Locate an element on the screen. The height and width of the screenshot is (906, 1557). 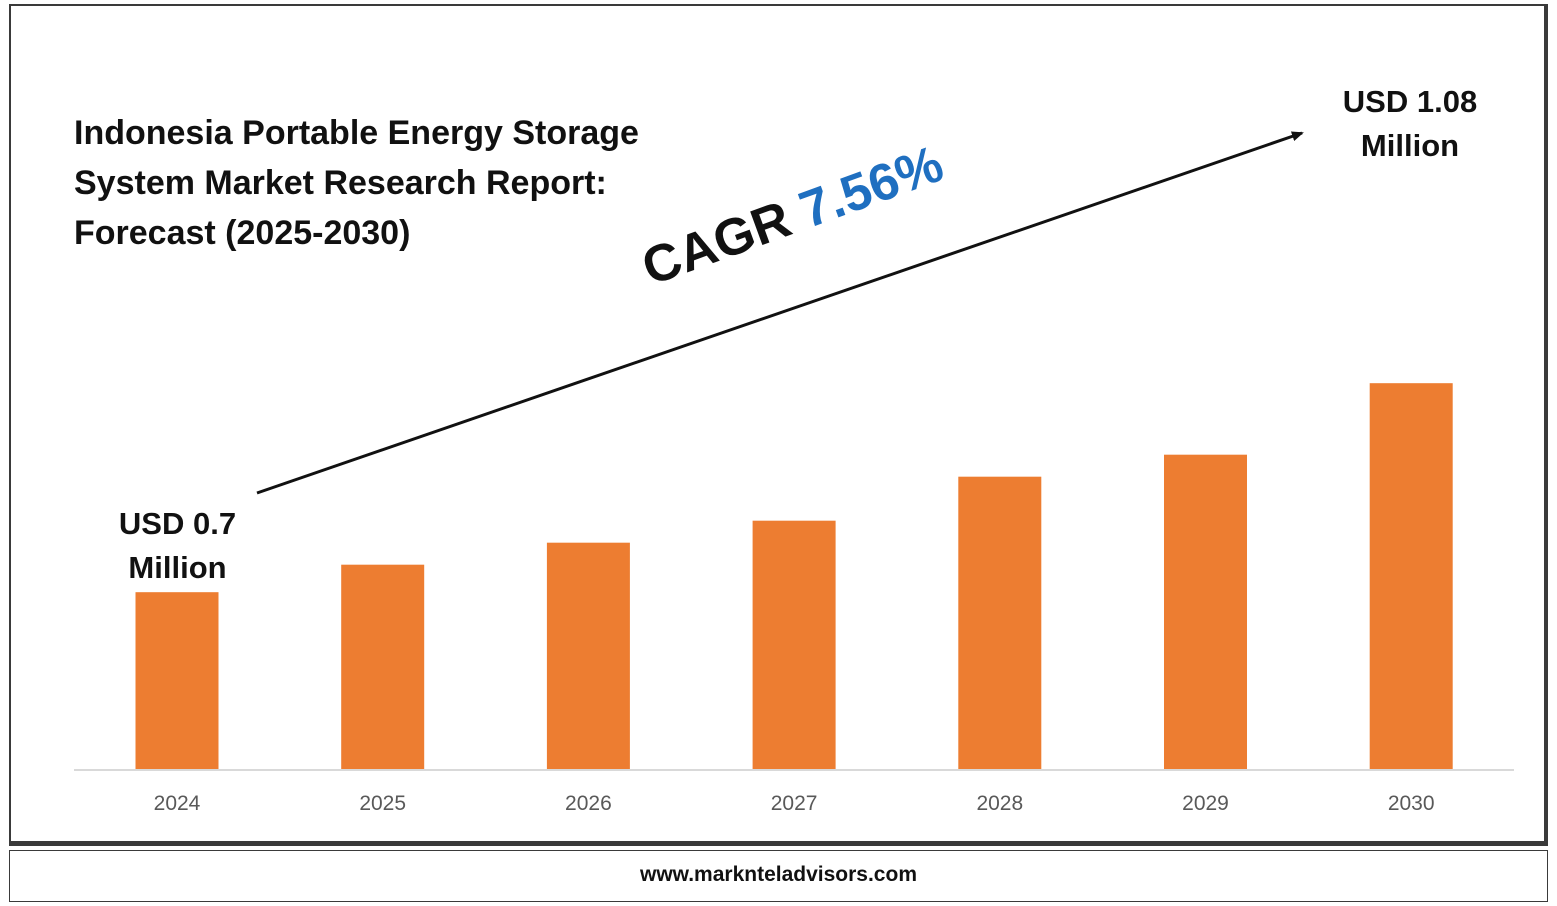
website-link: www.marknteladvisors.com is located at coordinates (778, 874).